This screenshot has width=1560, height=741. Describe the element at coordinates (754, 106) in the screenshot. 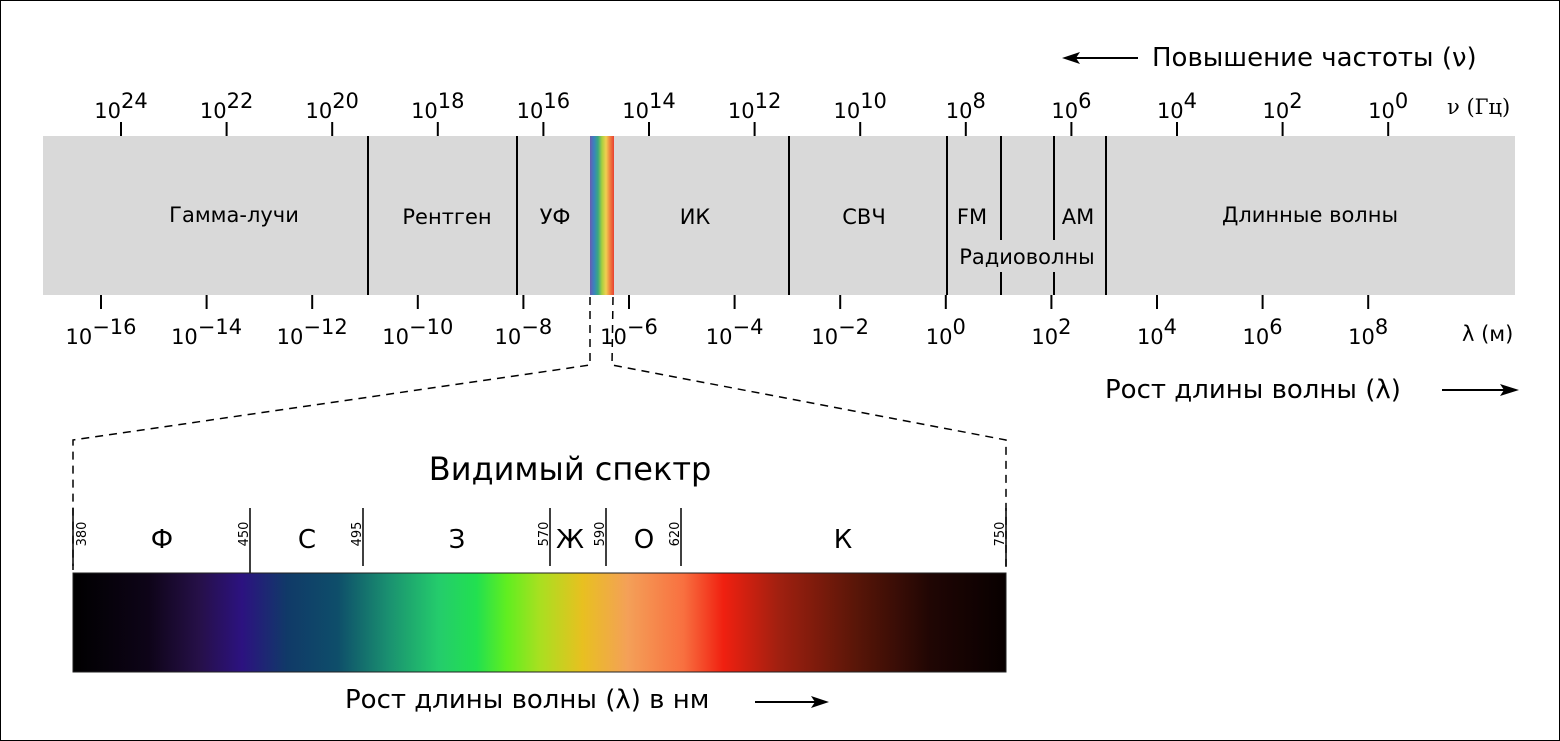

I see `frequency-tick-label: 10¹²` at that location.